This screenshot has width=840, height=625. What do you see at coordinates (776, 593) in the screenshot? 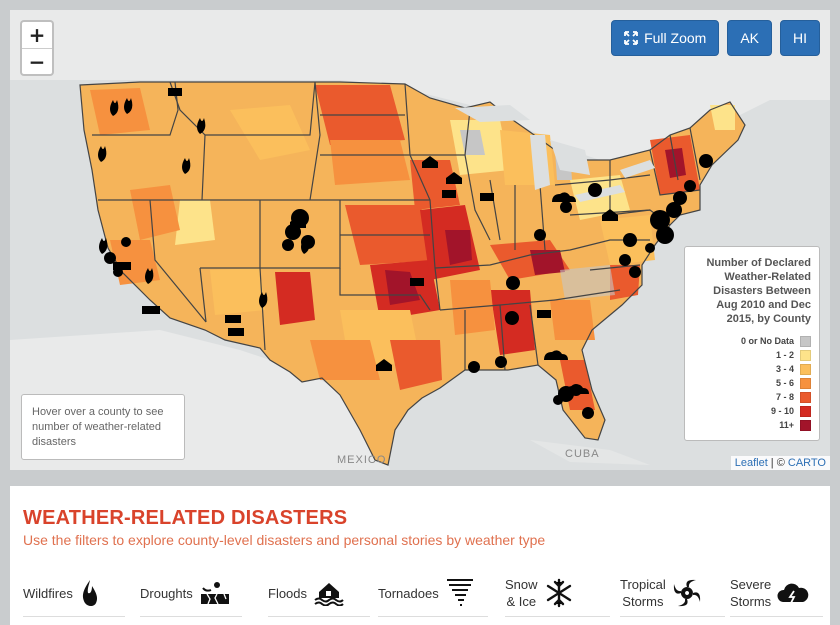
I see `filter-severe-storms: Severe Storms` at bounding box center [776, 593].